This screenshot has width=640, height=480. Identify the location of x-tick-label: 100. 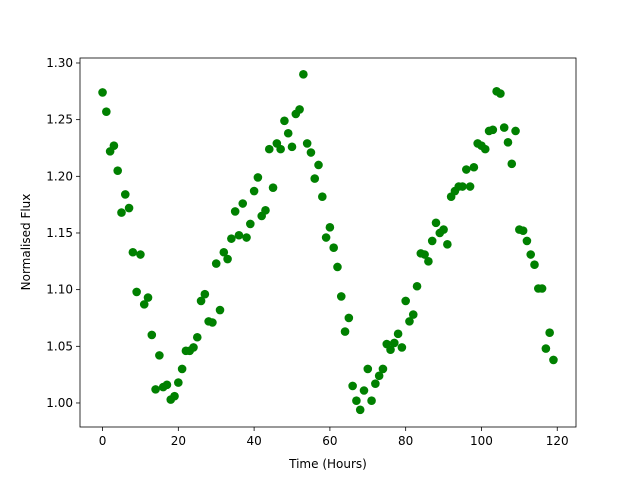
(481, 441).